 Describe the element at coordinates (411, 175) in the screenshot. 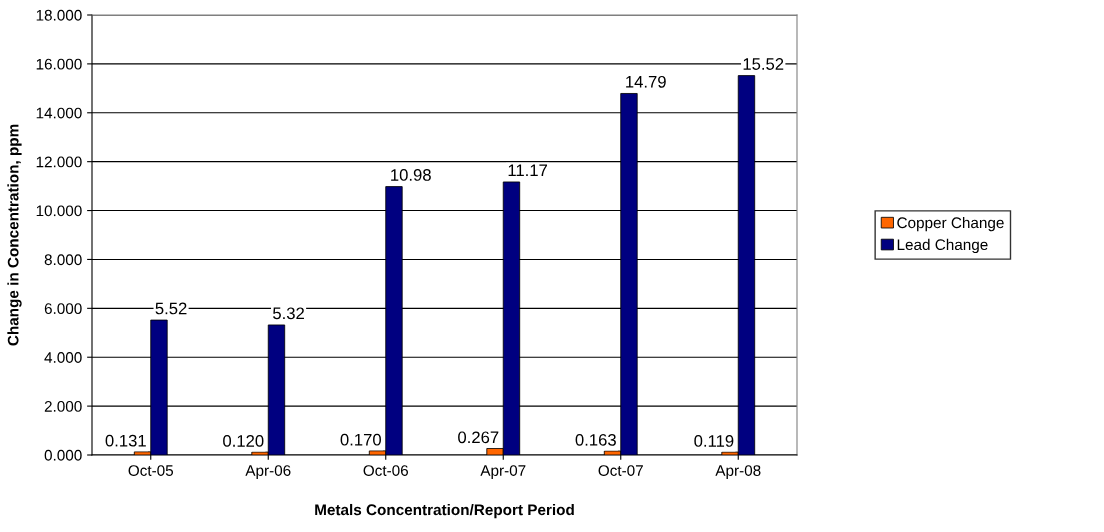

I see `data-label: 10.98` at that location.